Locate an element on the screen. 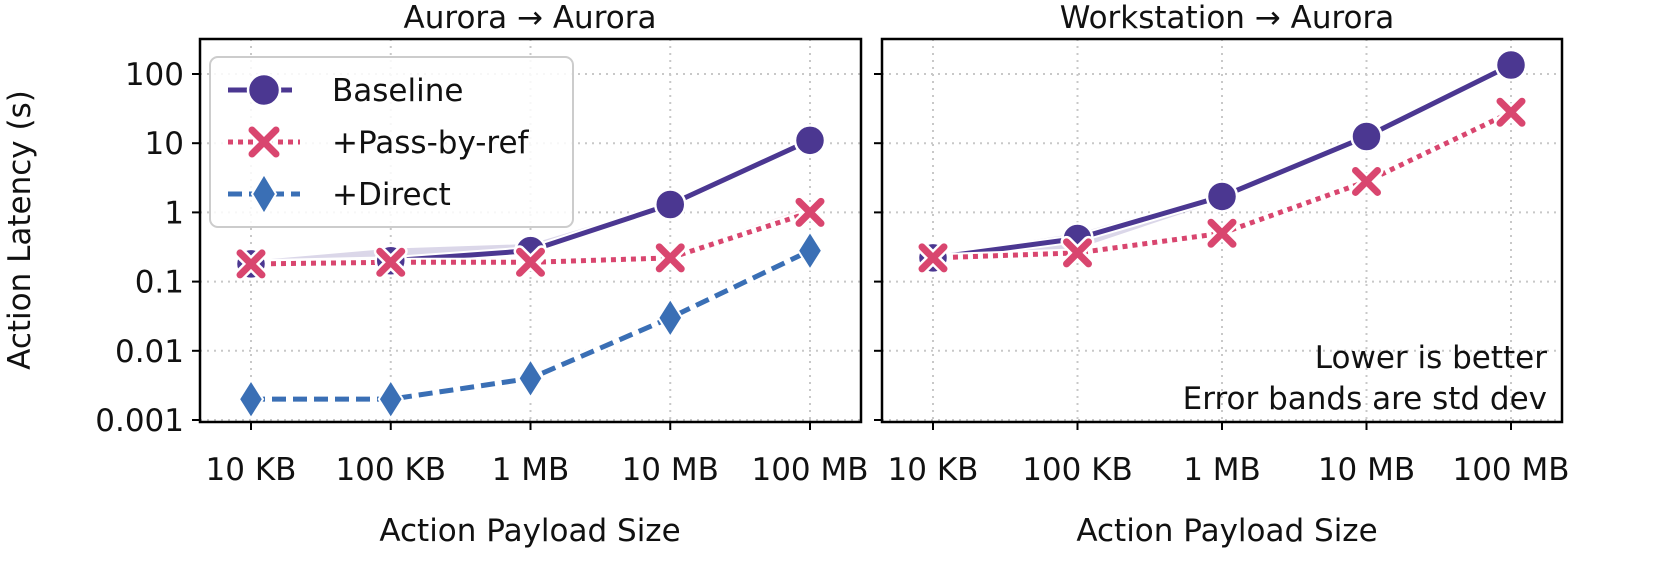  y-tick-label: 1 is located at coordinates (174, 213).